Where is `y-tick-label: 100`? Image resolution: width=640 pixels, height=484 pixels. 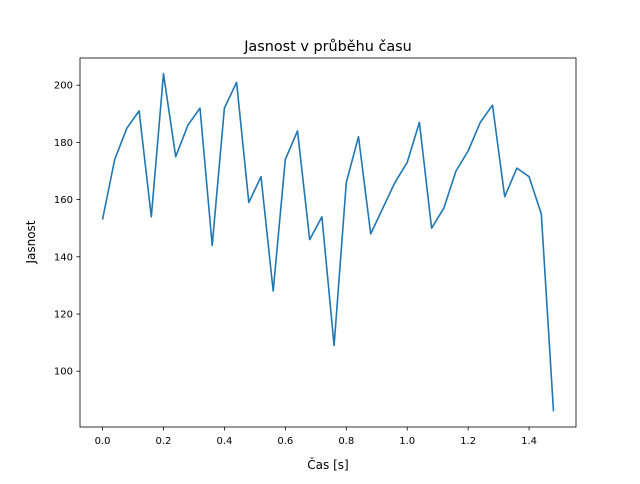 y-tick-label: 100 is located at coordinates (63, 372).